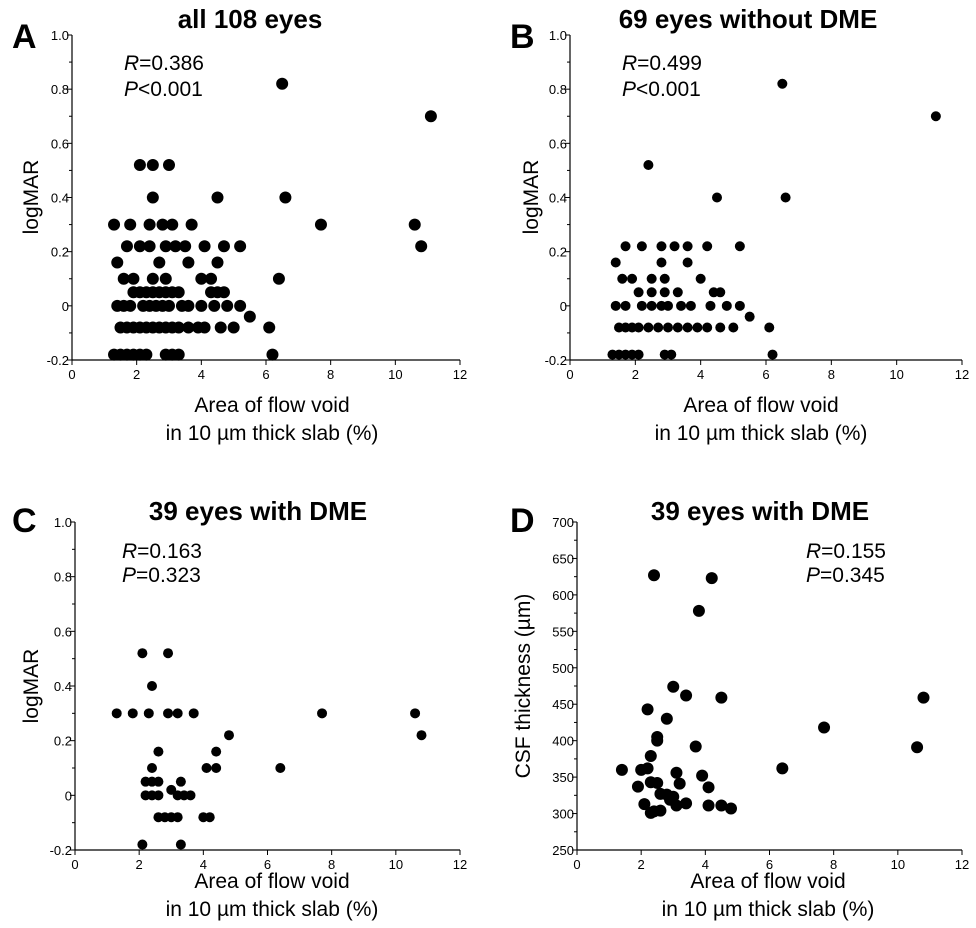 This screenshot has height=928, width=976. What do you see at coordinates (60, 143) in the screenshot?
I see `panel-a-y-tick-label: 0.6` at bounding box center [60, 143].